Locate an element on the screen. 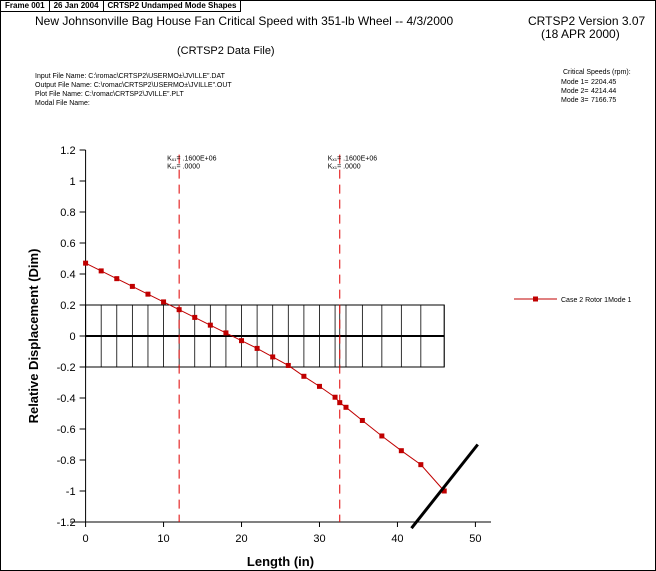 The image size is (656, 571). y-tick-label: -0.6 is located at coordinates (66, 430).